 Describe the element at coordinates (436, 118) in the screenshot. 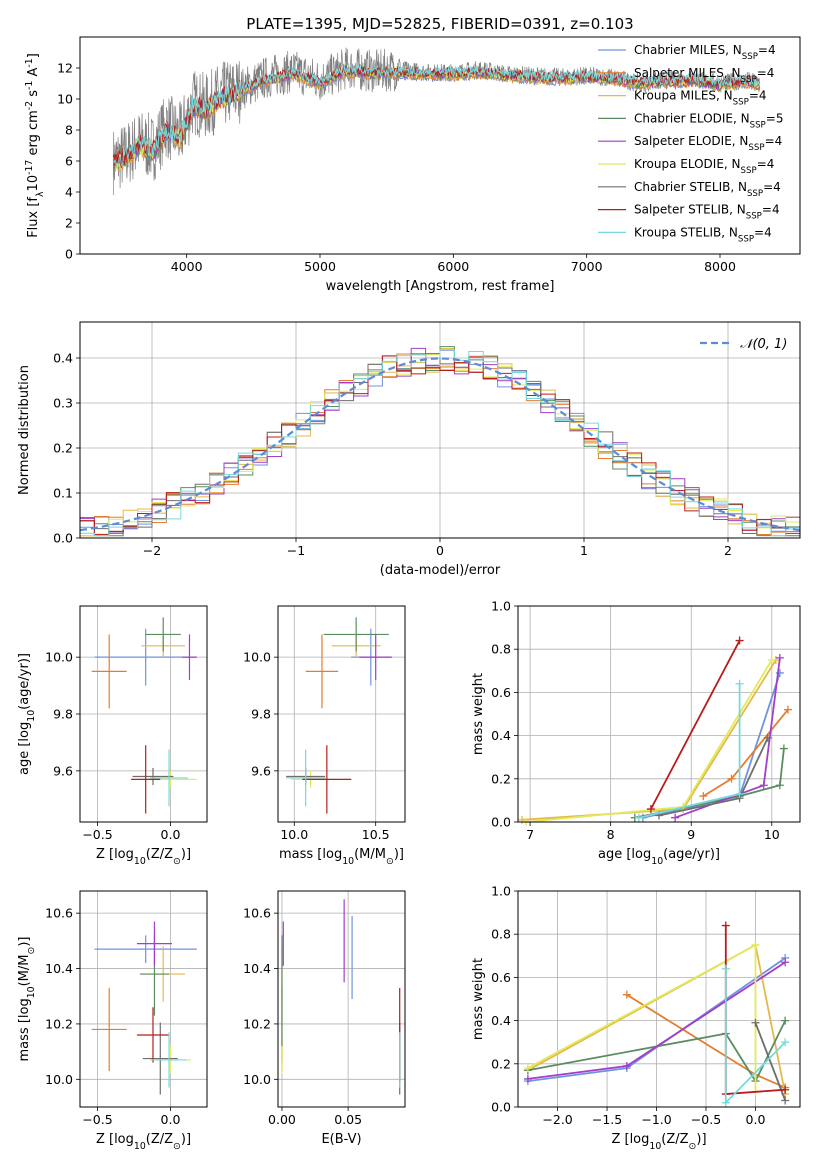

I see `model-spectrum-line` at that location.